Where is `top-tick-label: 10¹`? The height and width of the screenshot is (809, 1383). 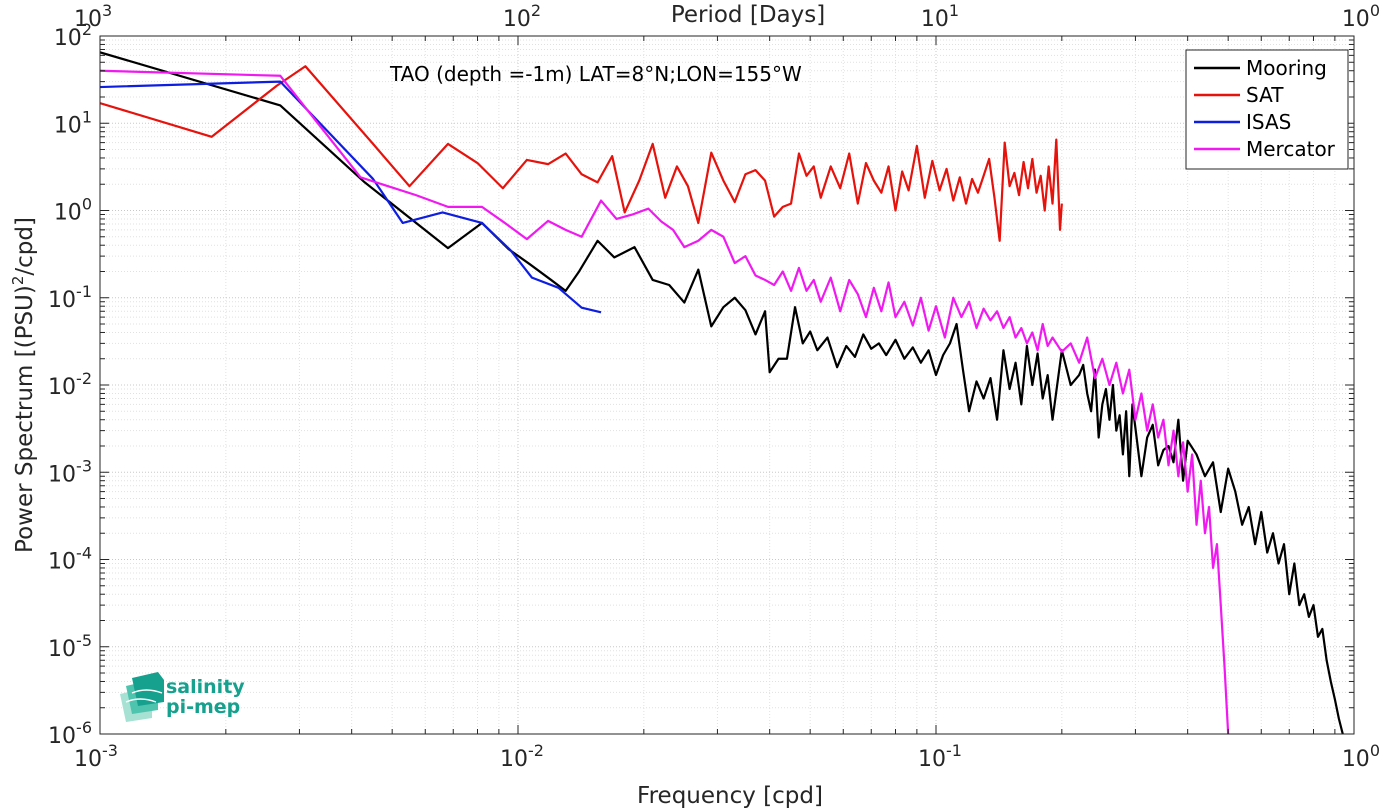
top-tick-label: 10¹ is located at coordinates (940, 16).